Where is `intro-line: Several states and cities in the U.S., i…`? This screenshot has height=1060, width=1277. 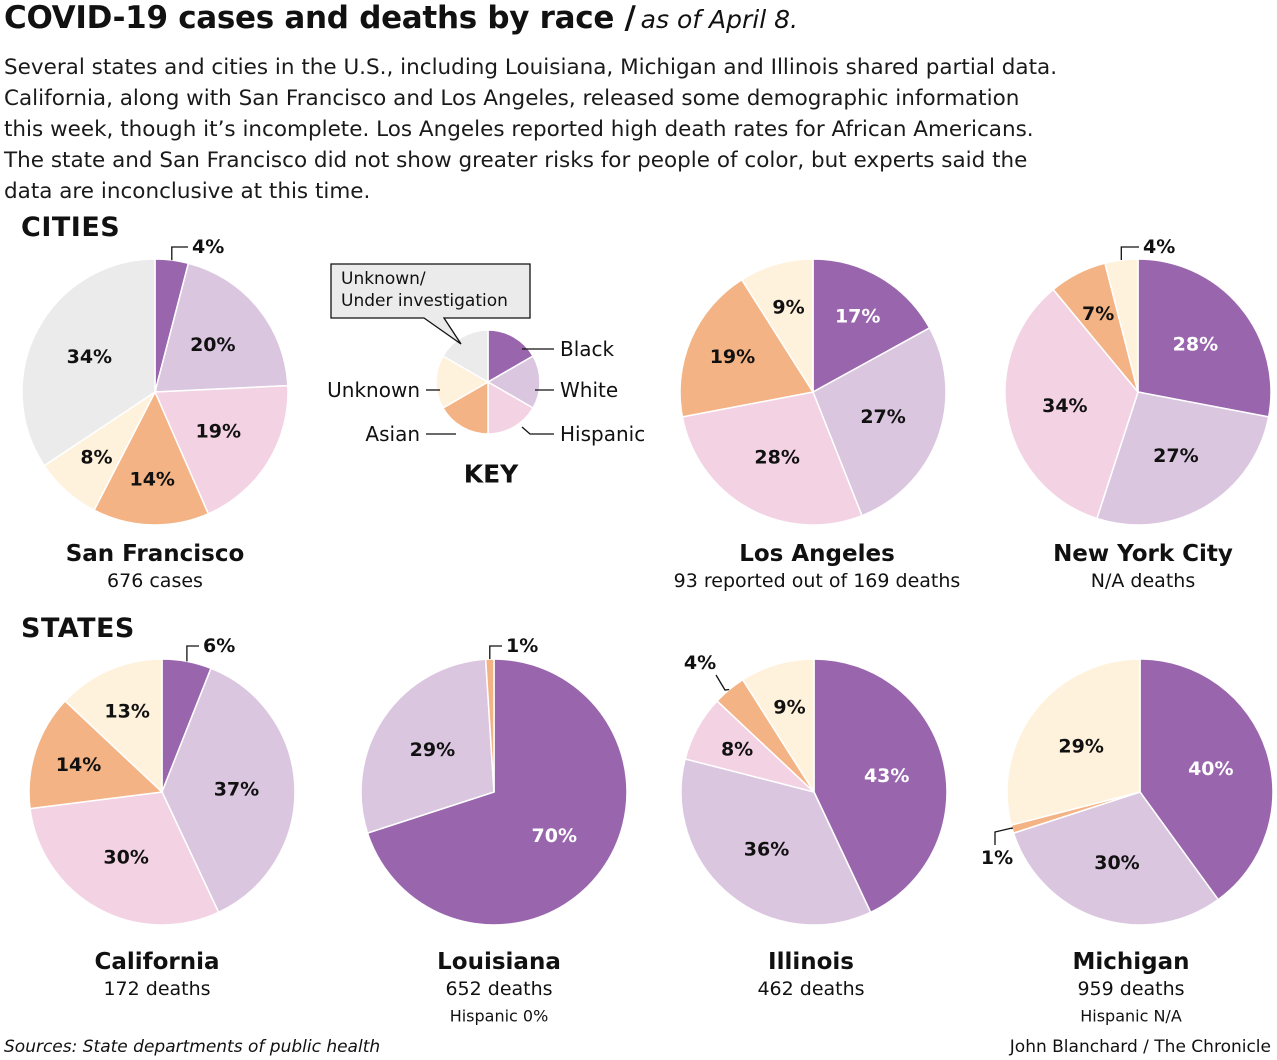
intro-line: Several states and cities in the U.S., i… is located at coordinates (531, 67).